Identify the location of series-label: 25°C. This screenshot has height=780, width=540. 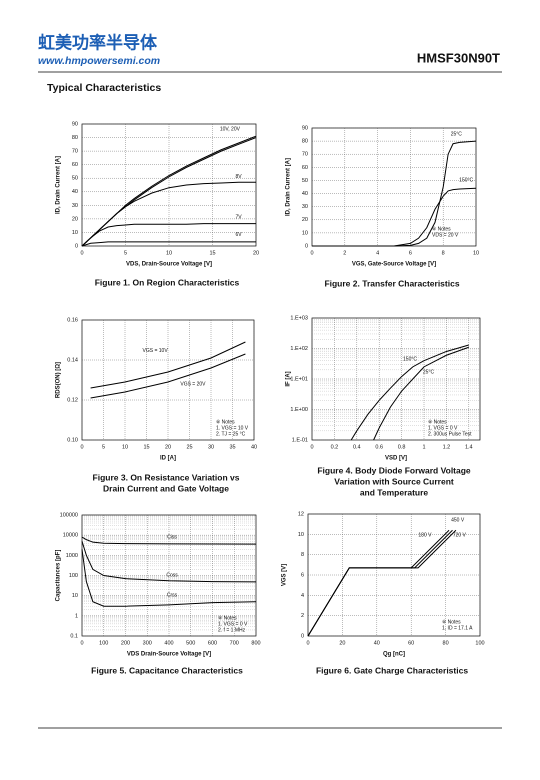
(429, 372).